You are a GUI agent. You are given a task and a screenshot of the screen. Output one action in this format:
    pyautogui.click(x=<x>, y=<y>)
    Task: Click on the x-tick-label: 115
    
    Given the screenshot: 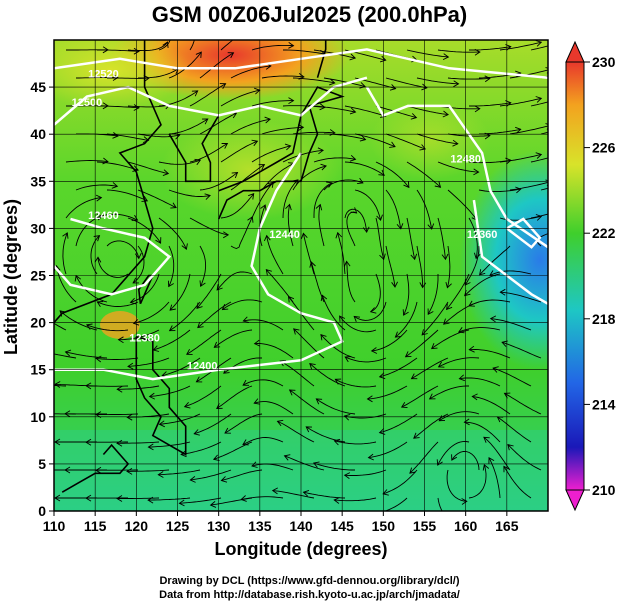 What is the action you would take?
    pyautogui.click(x=95, y=526)
    